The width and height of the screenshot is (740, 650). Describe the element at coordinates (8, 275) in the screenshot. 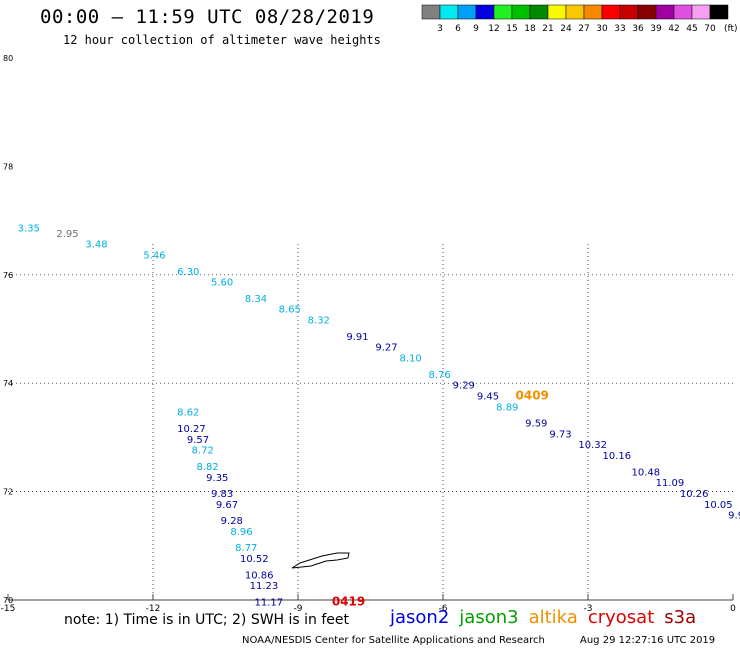

I see `y-tick-label: 76` at that location.